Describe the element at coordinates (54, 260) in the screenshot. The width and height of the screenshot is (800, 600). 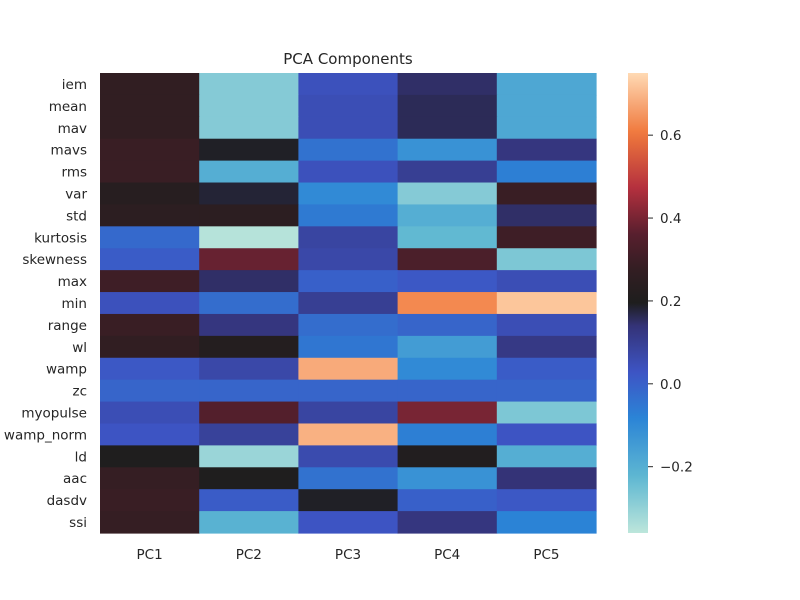
I see `row-label-skewness: skewness` at that location.